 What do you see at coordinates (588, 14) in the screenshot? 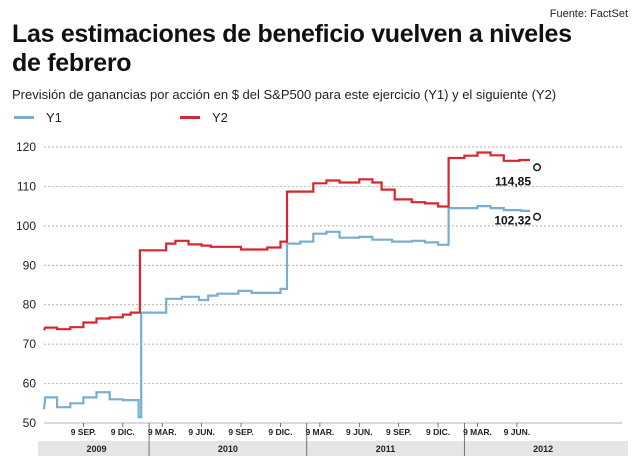
I see `source-note: Fuente: FactSet` at bounding box center [588, 14].